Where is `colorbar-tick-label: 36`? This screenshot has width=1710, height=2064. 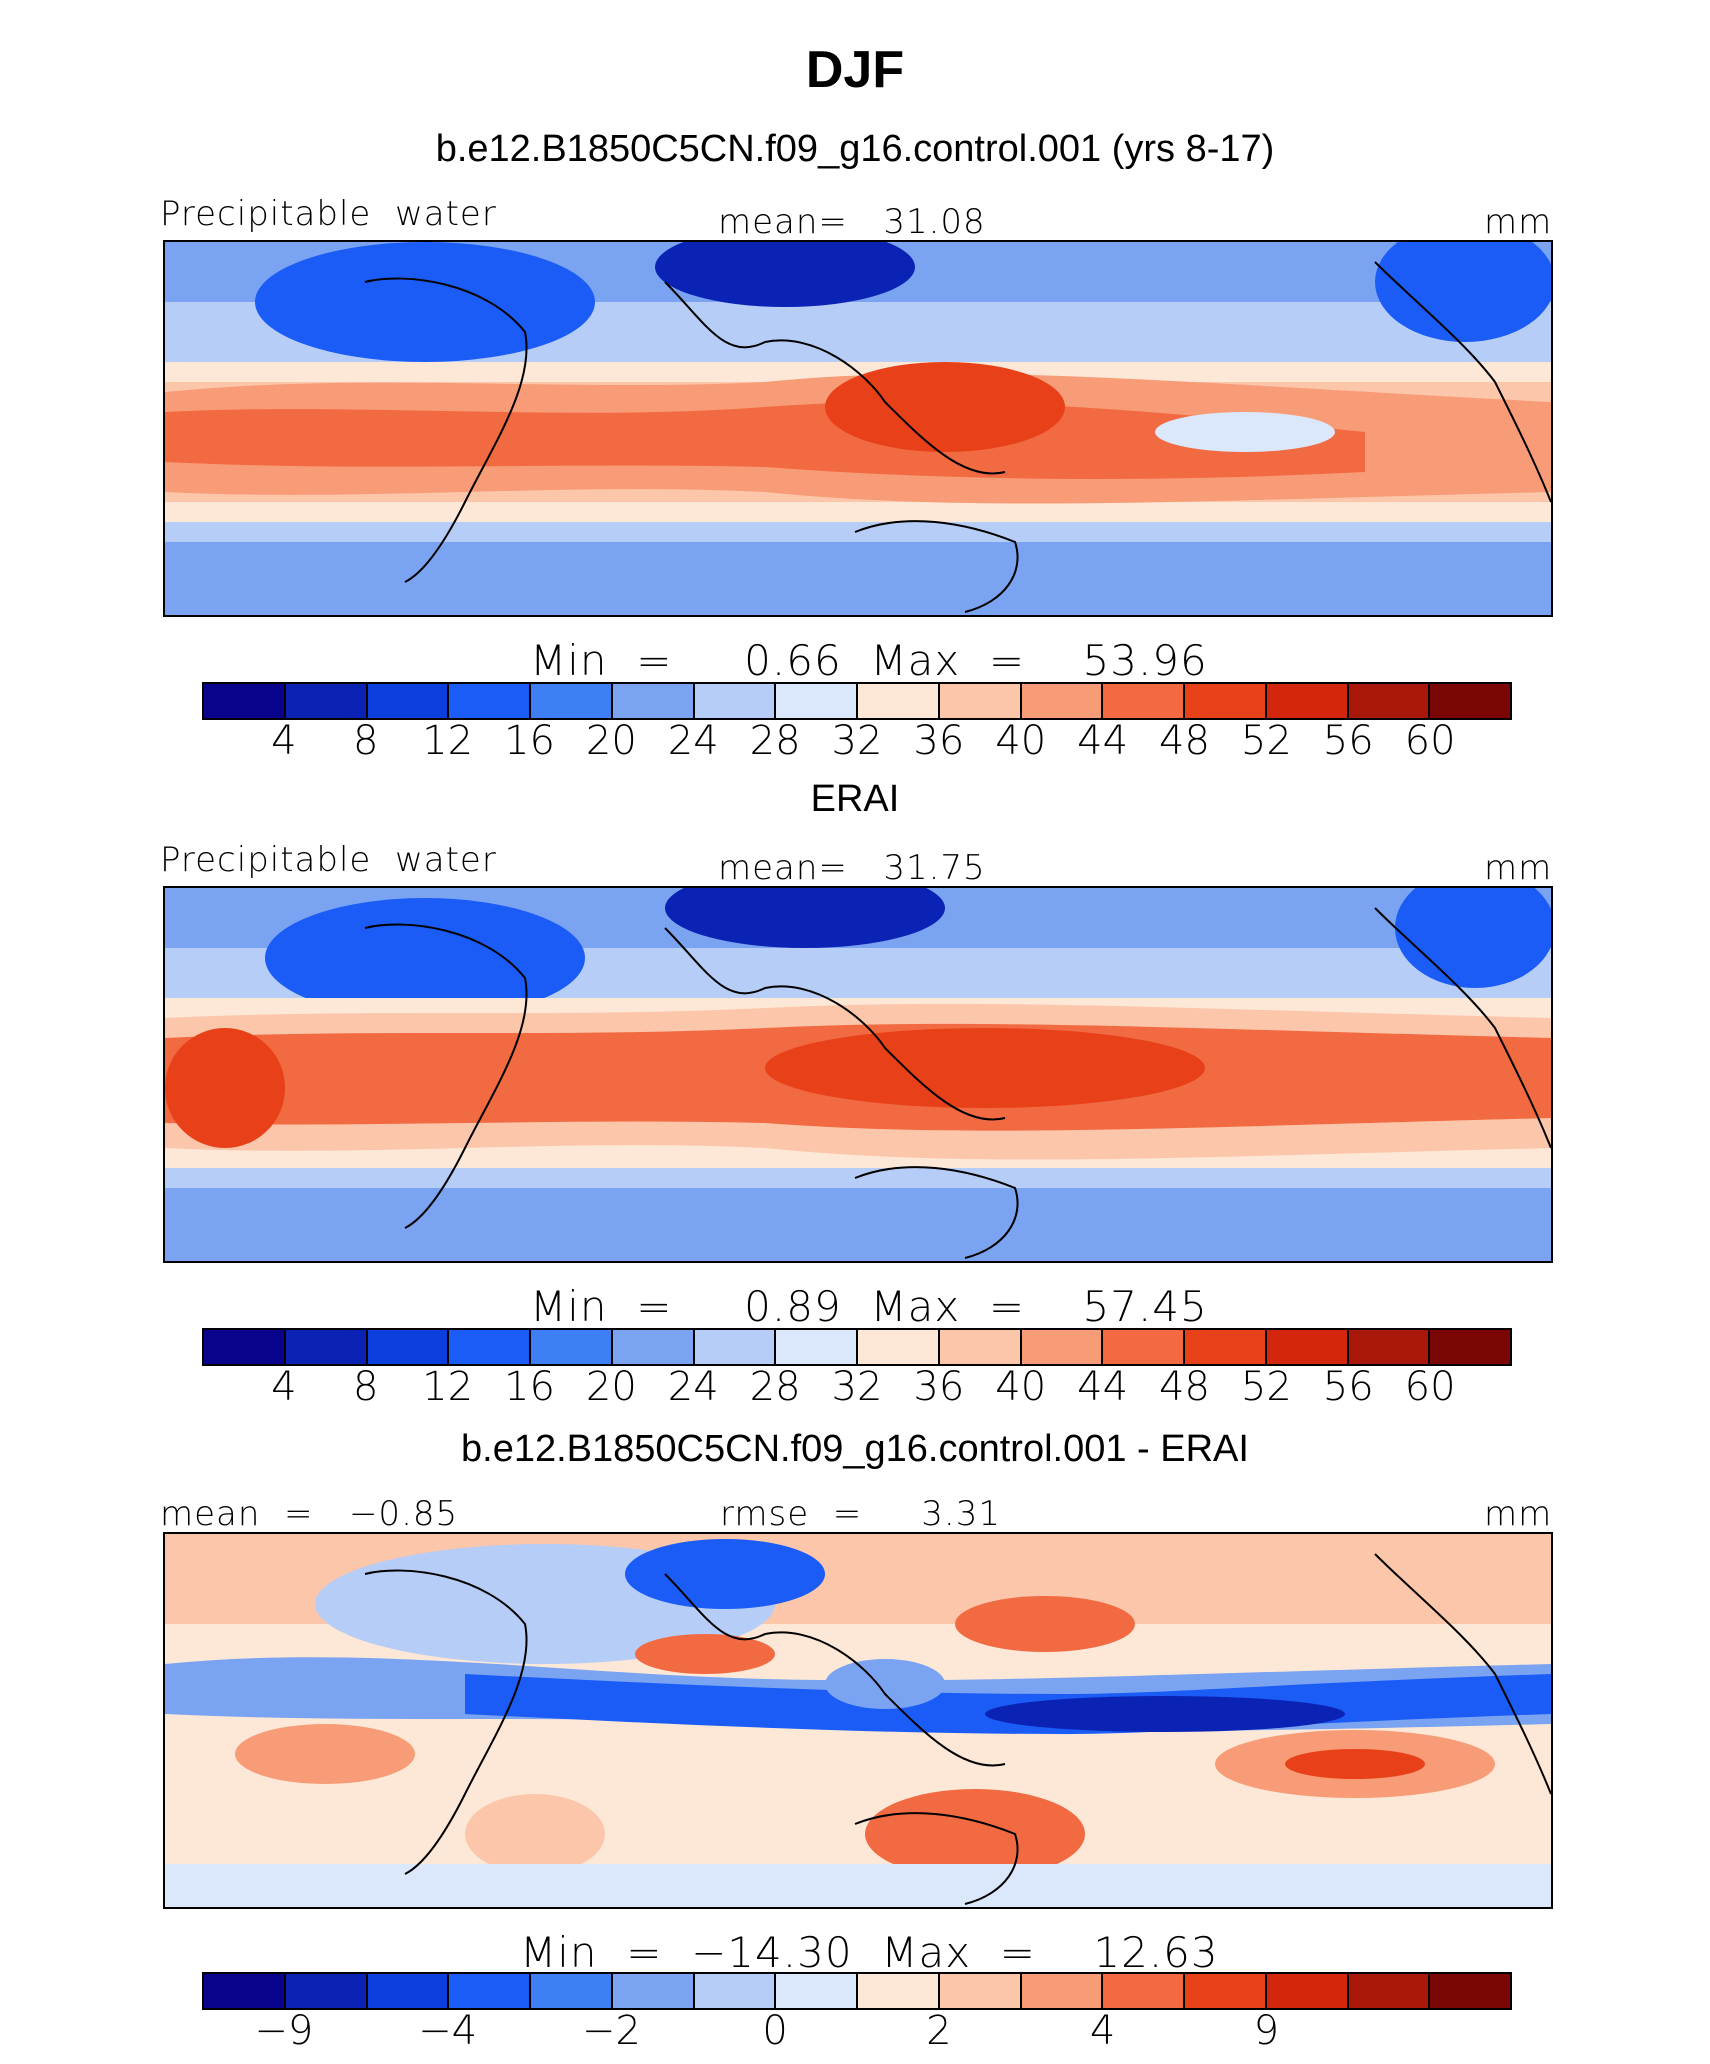
colorbar-tick-label: 36 is located at coordinates (939, 741).